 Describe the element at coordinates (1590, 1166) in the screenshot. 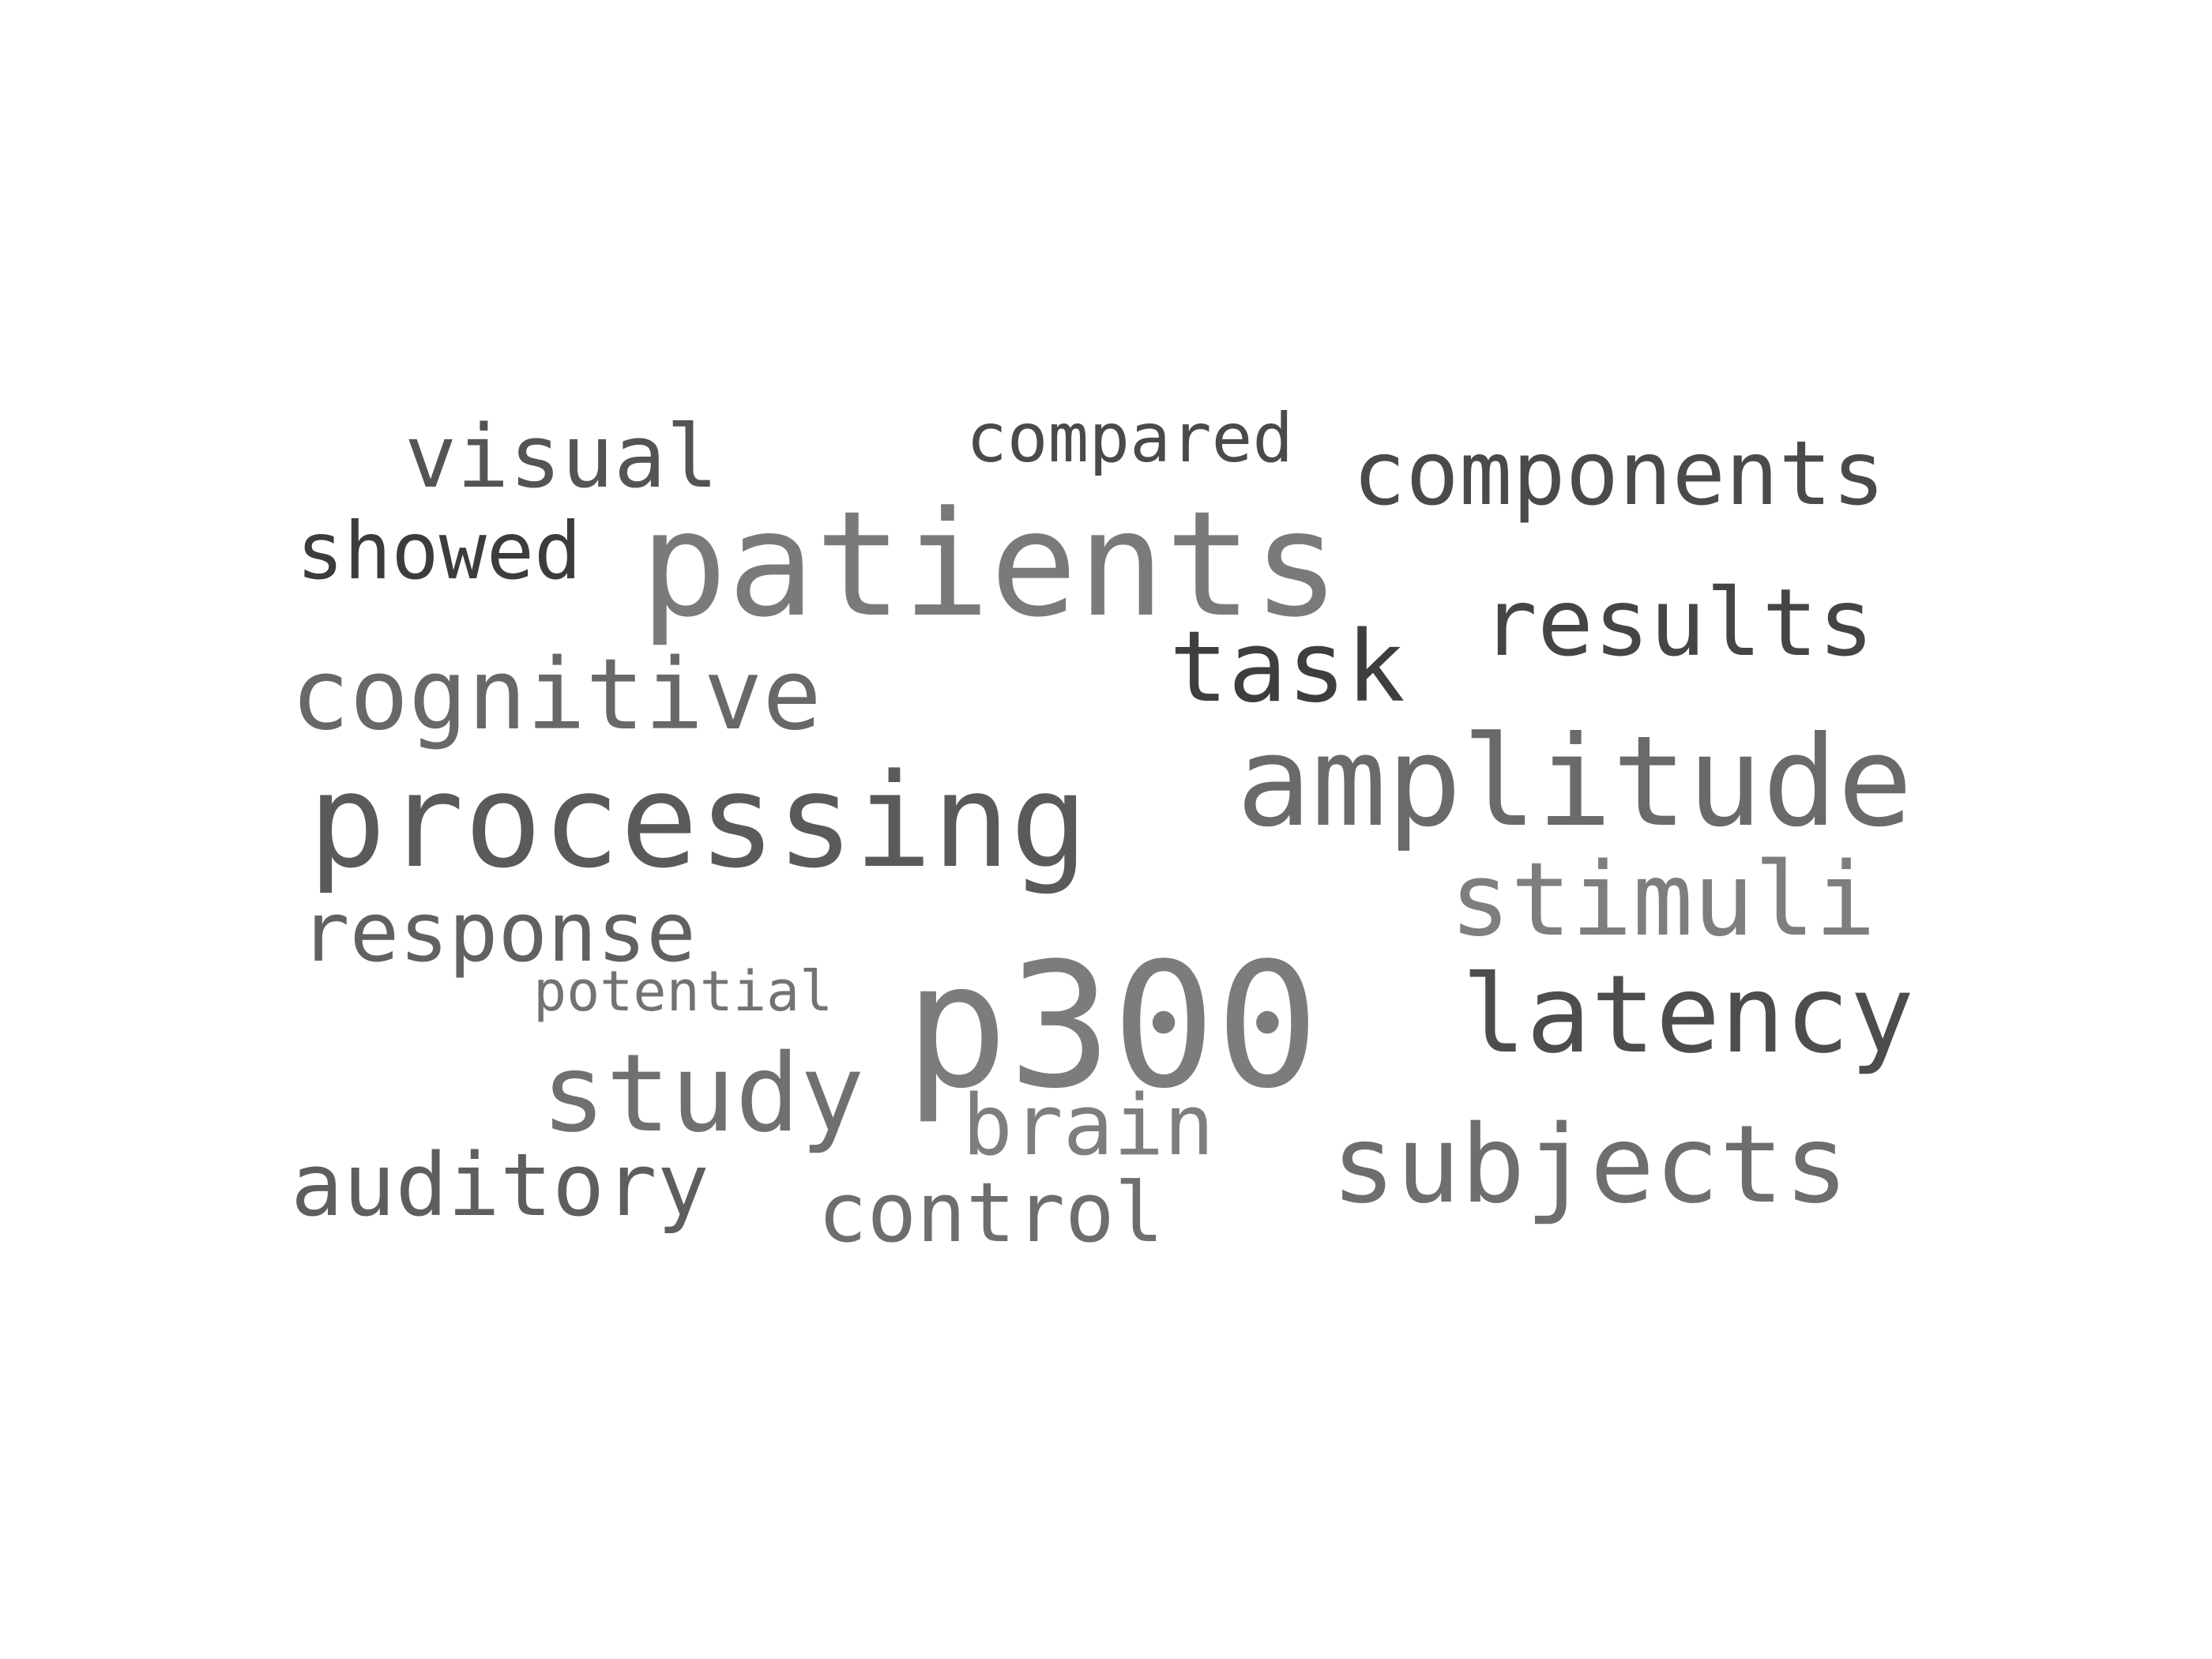

I see `word-subjects: subjects` at that location.